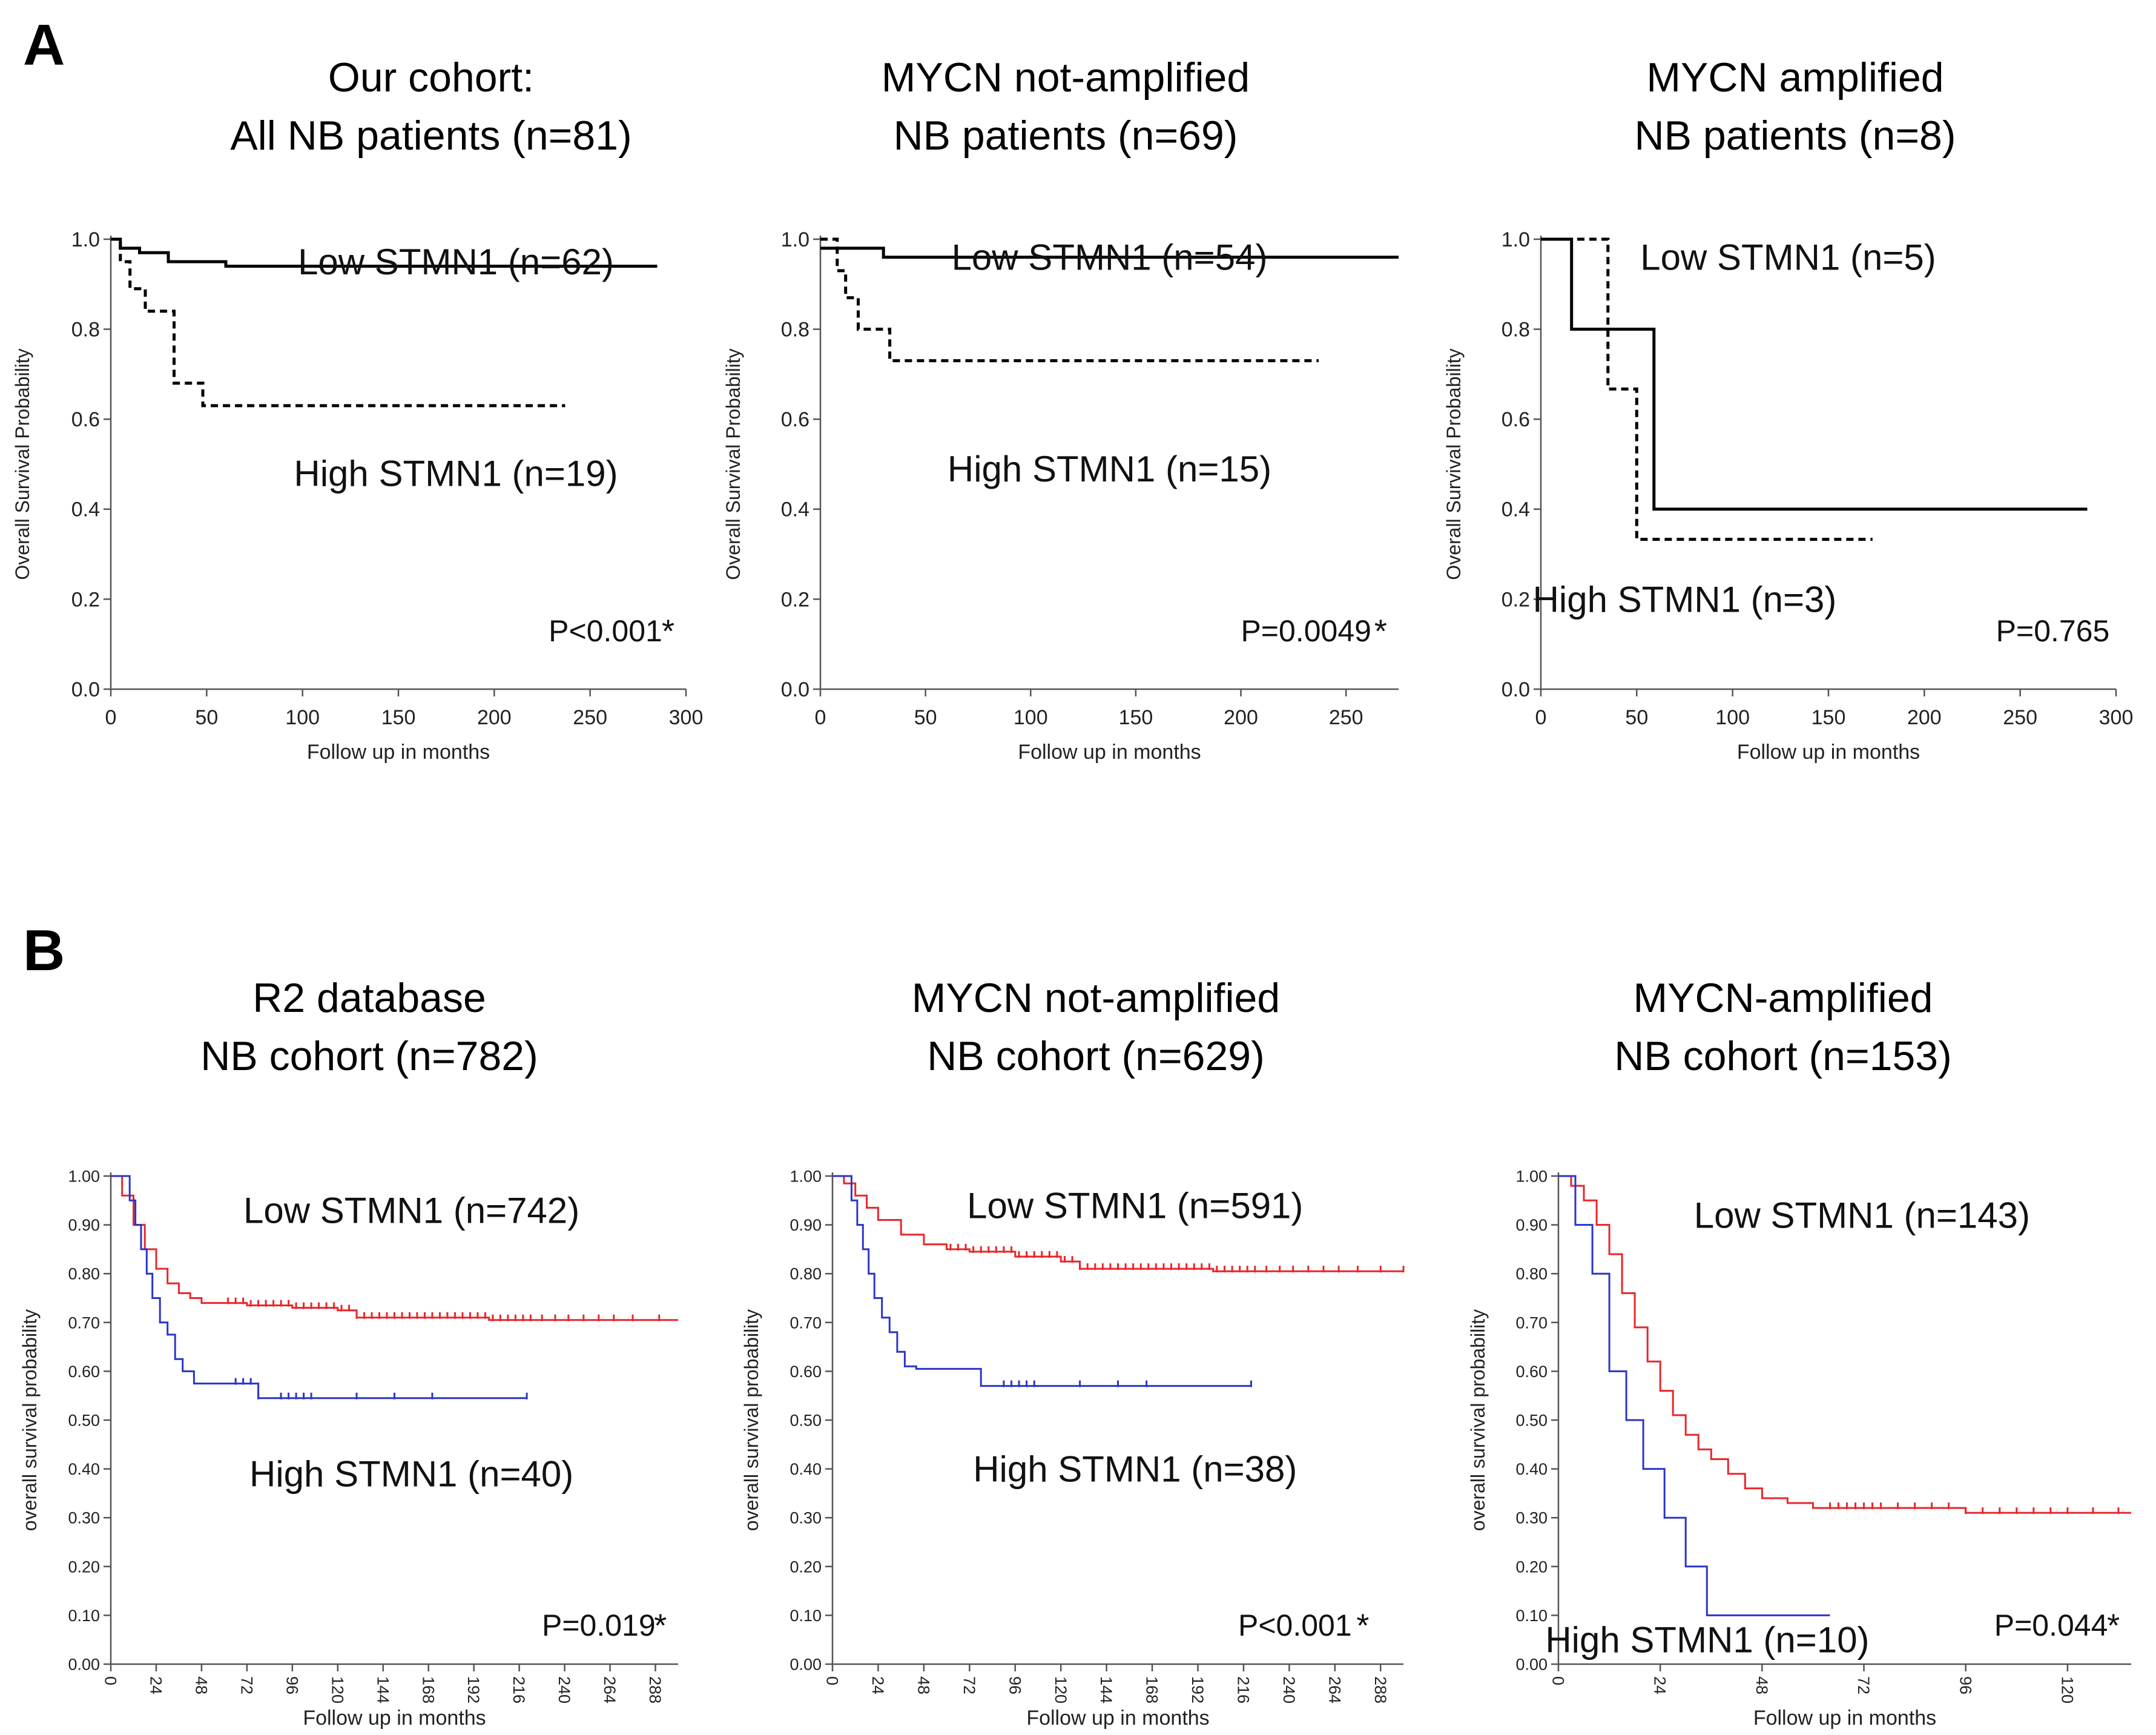 The width and height of the screenshot is (2156, 1735). What do you see at coordinates (610, 1690) in the screenshot?
I see `chart-4-x-tick-label: 264` at bounding box center [610, 1690].